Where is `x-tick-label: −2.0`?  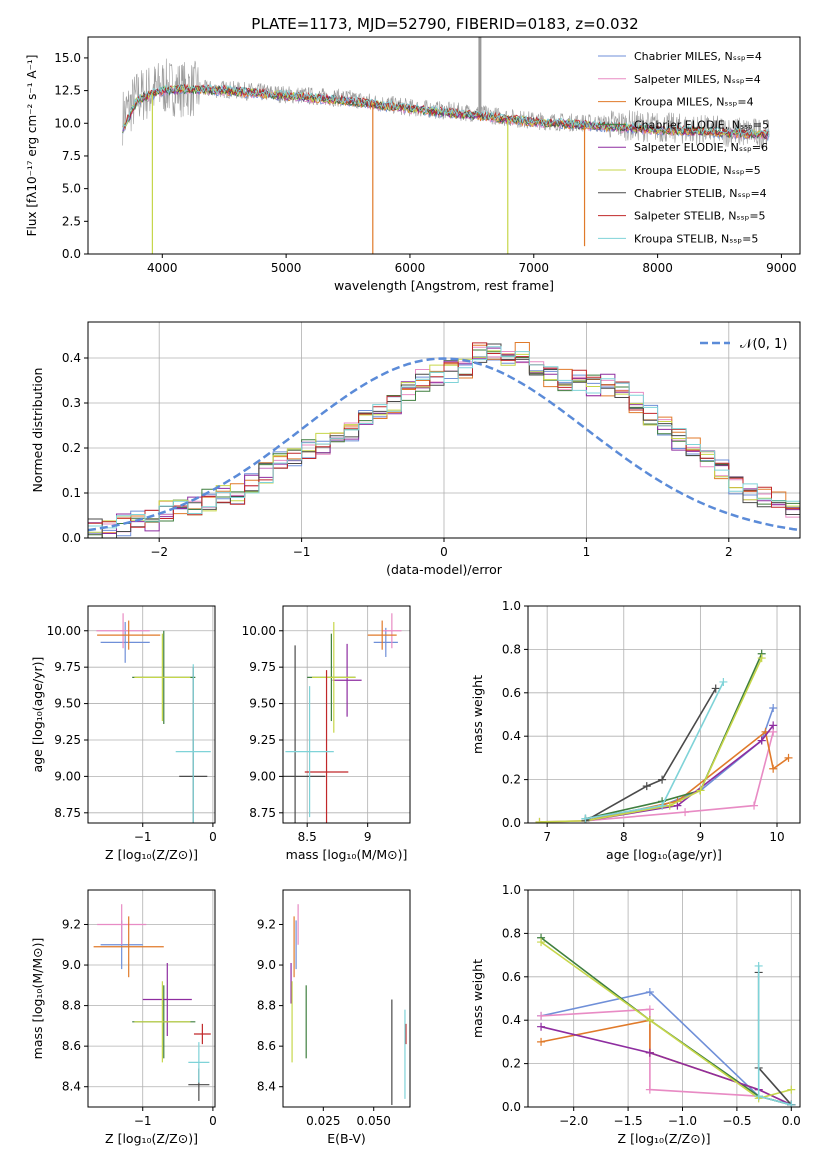 x-tick-label: −2.0 is located at coordinates (573, 1121).